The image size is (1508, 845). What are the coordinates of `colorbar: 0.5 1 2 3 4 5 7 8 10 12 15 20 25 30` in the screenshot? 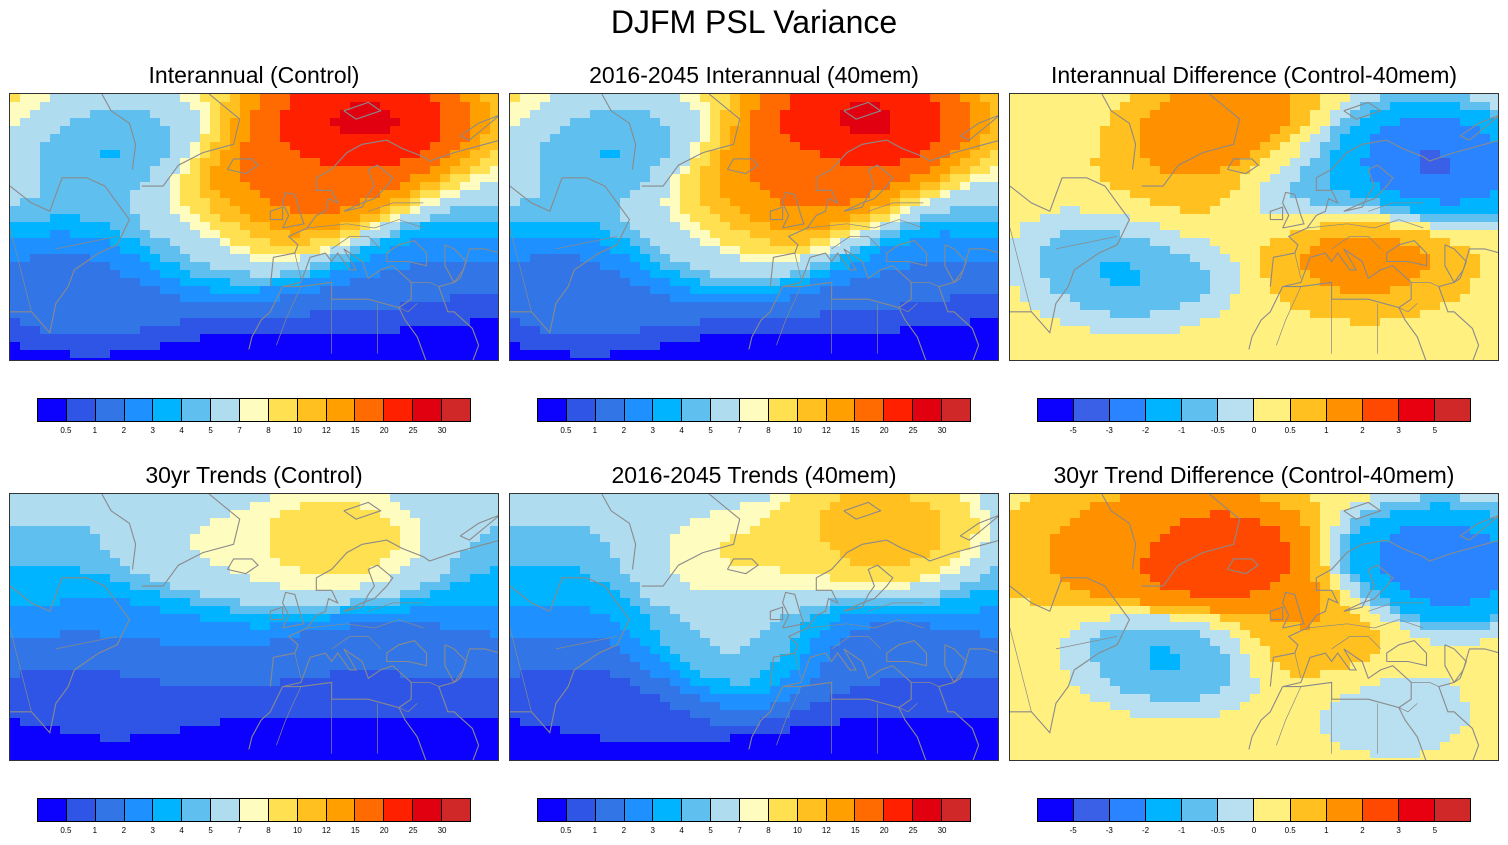 It's located at (754, 416).